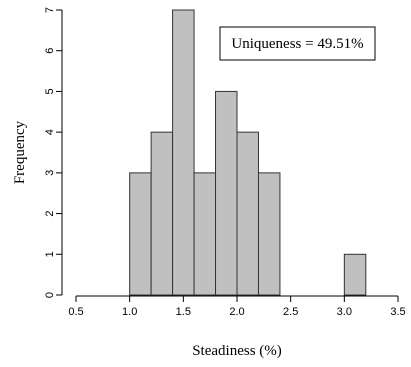 The width and height of the screenshot is (411, 367). I want to click on x-tick-label: 0.5, so click(75, 312).